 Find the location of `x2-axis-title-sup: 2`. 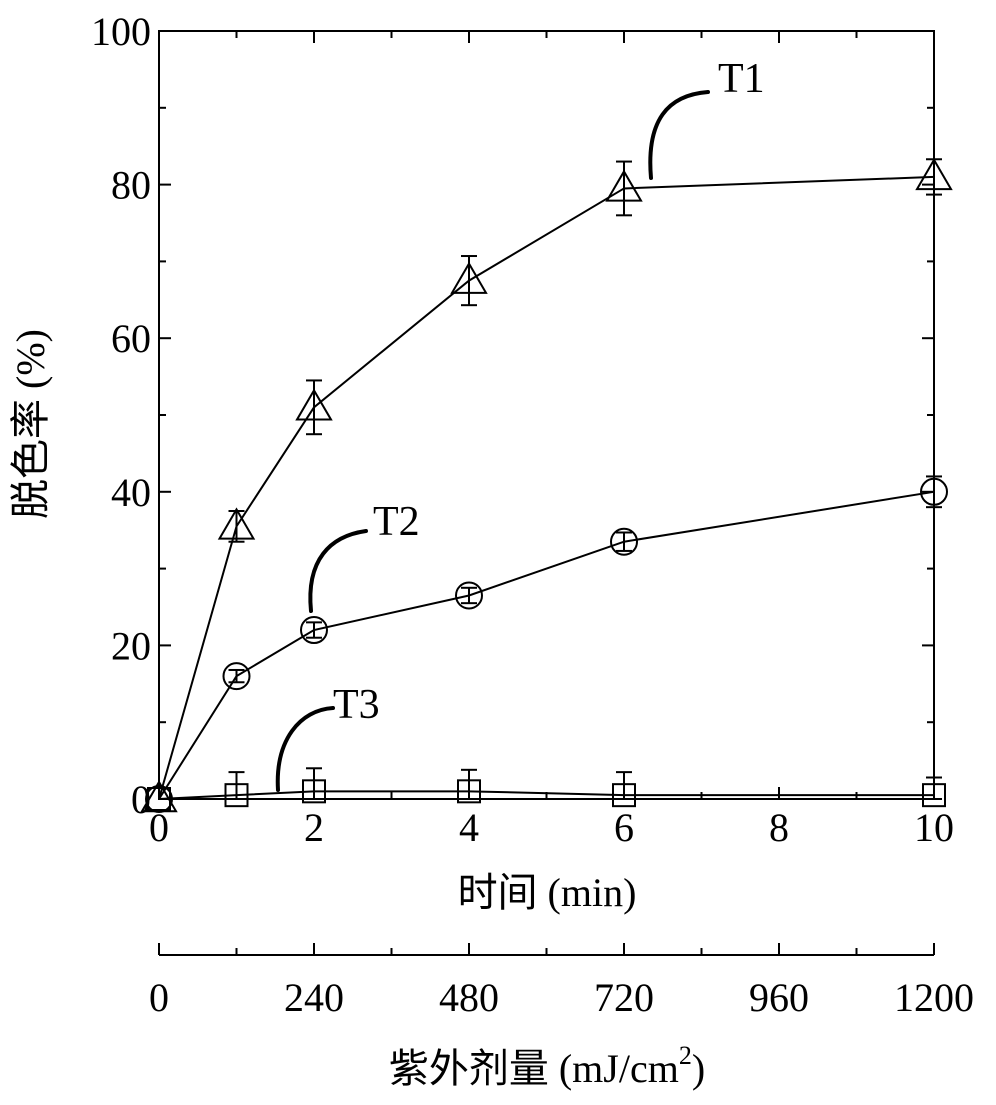

x2-axis-title-sup: 2 is located at coordinates (685, 1055).